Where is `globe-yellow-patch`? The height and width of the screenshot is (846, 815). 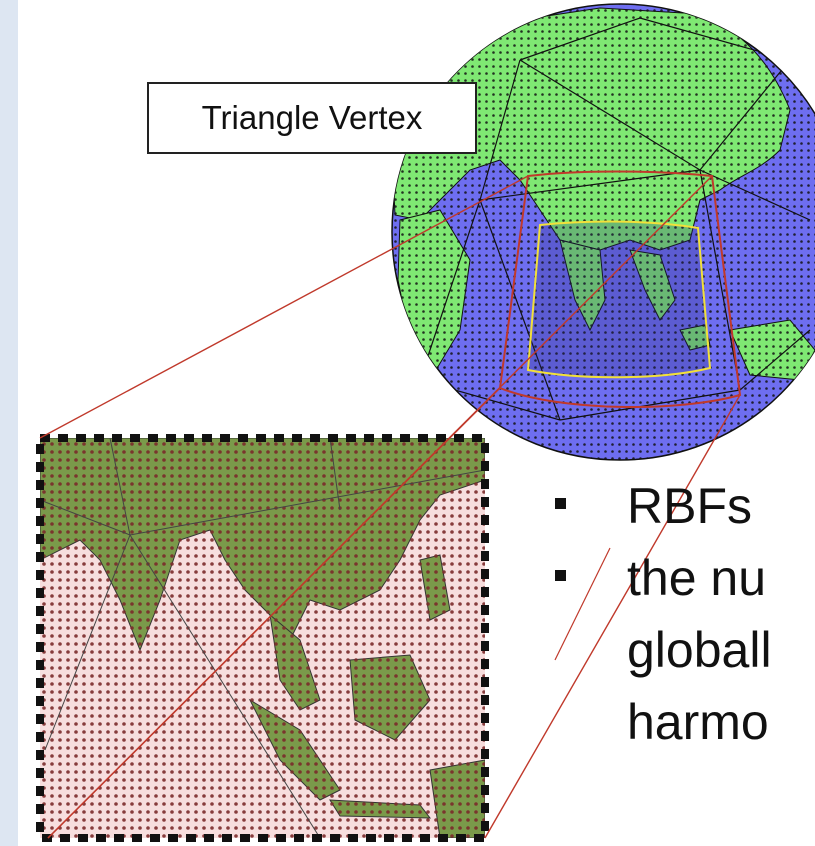 globe-yellow-patch is located at coordinates (619, 299).